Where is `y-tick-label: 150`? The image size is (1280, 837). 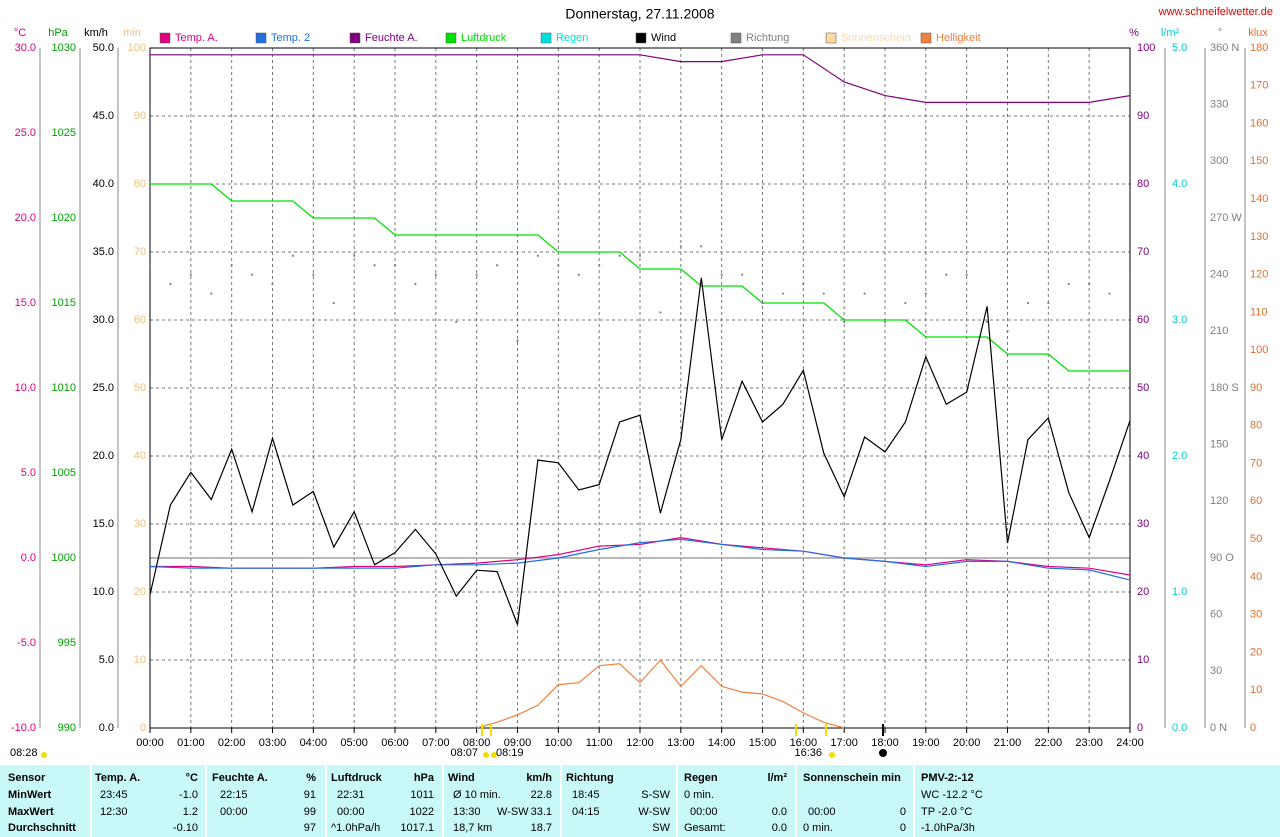
y-tick-label: 150 is located at coordinates (1259, 161).